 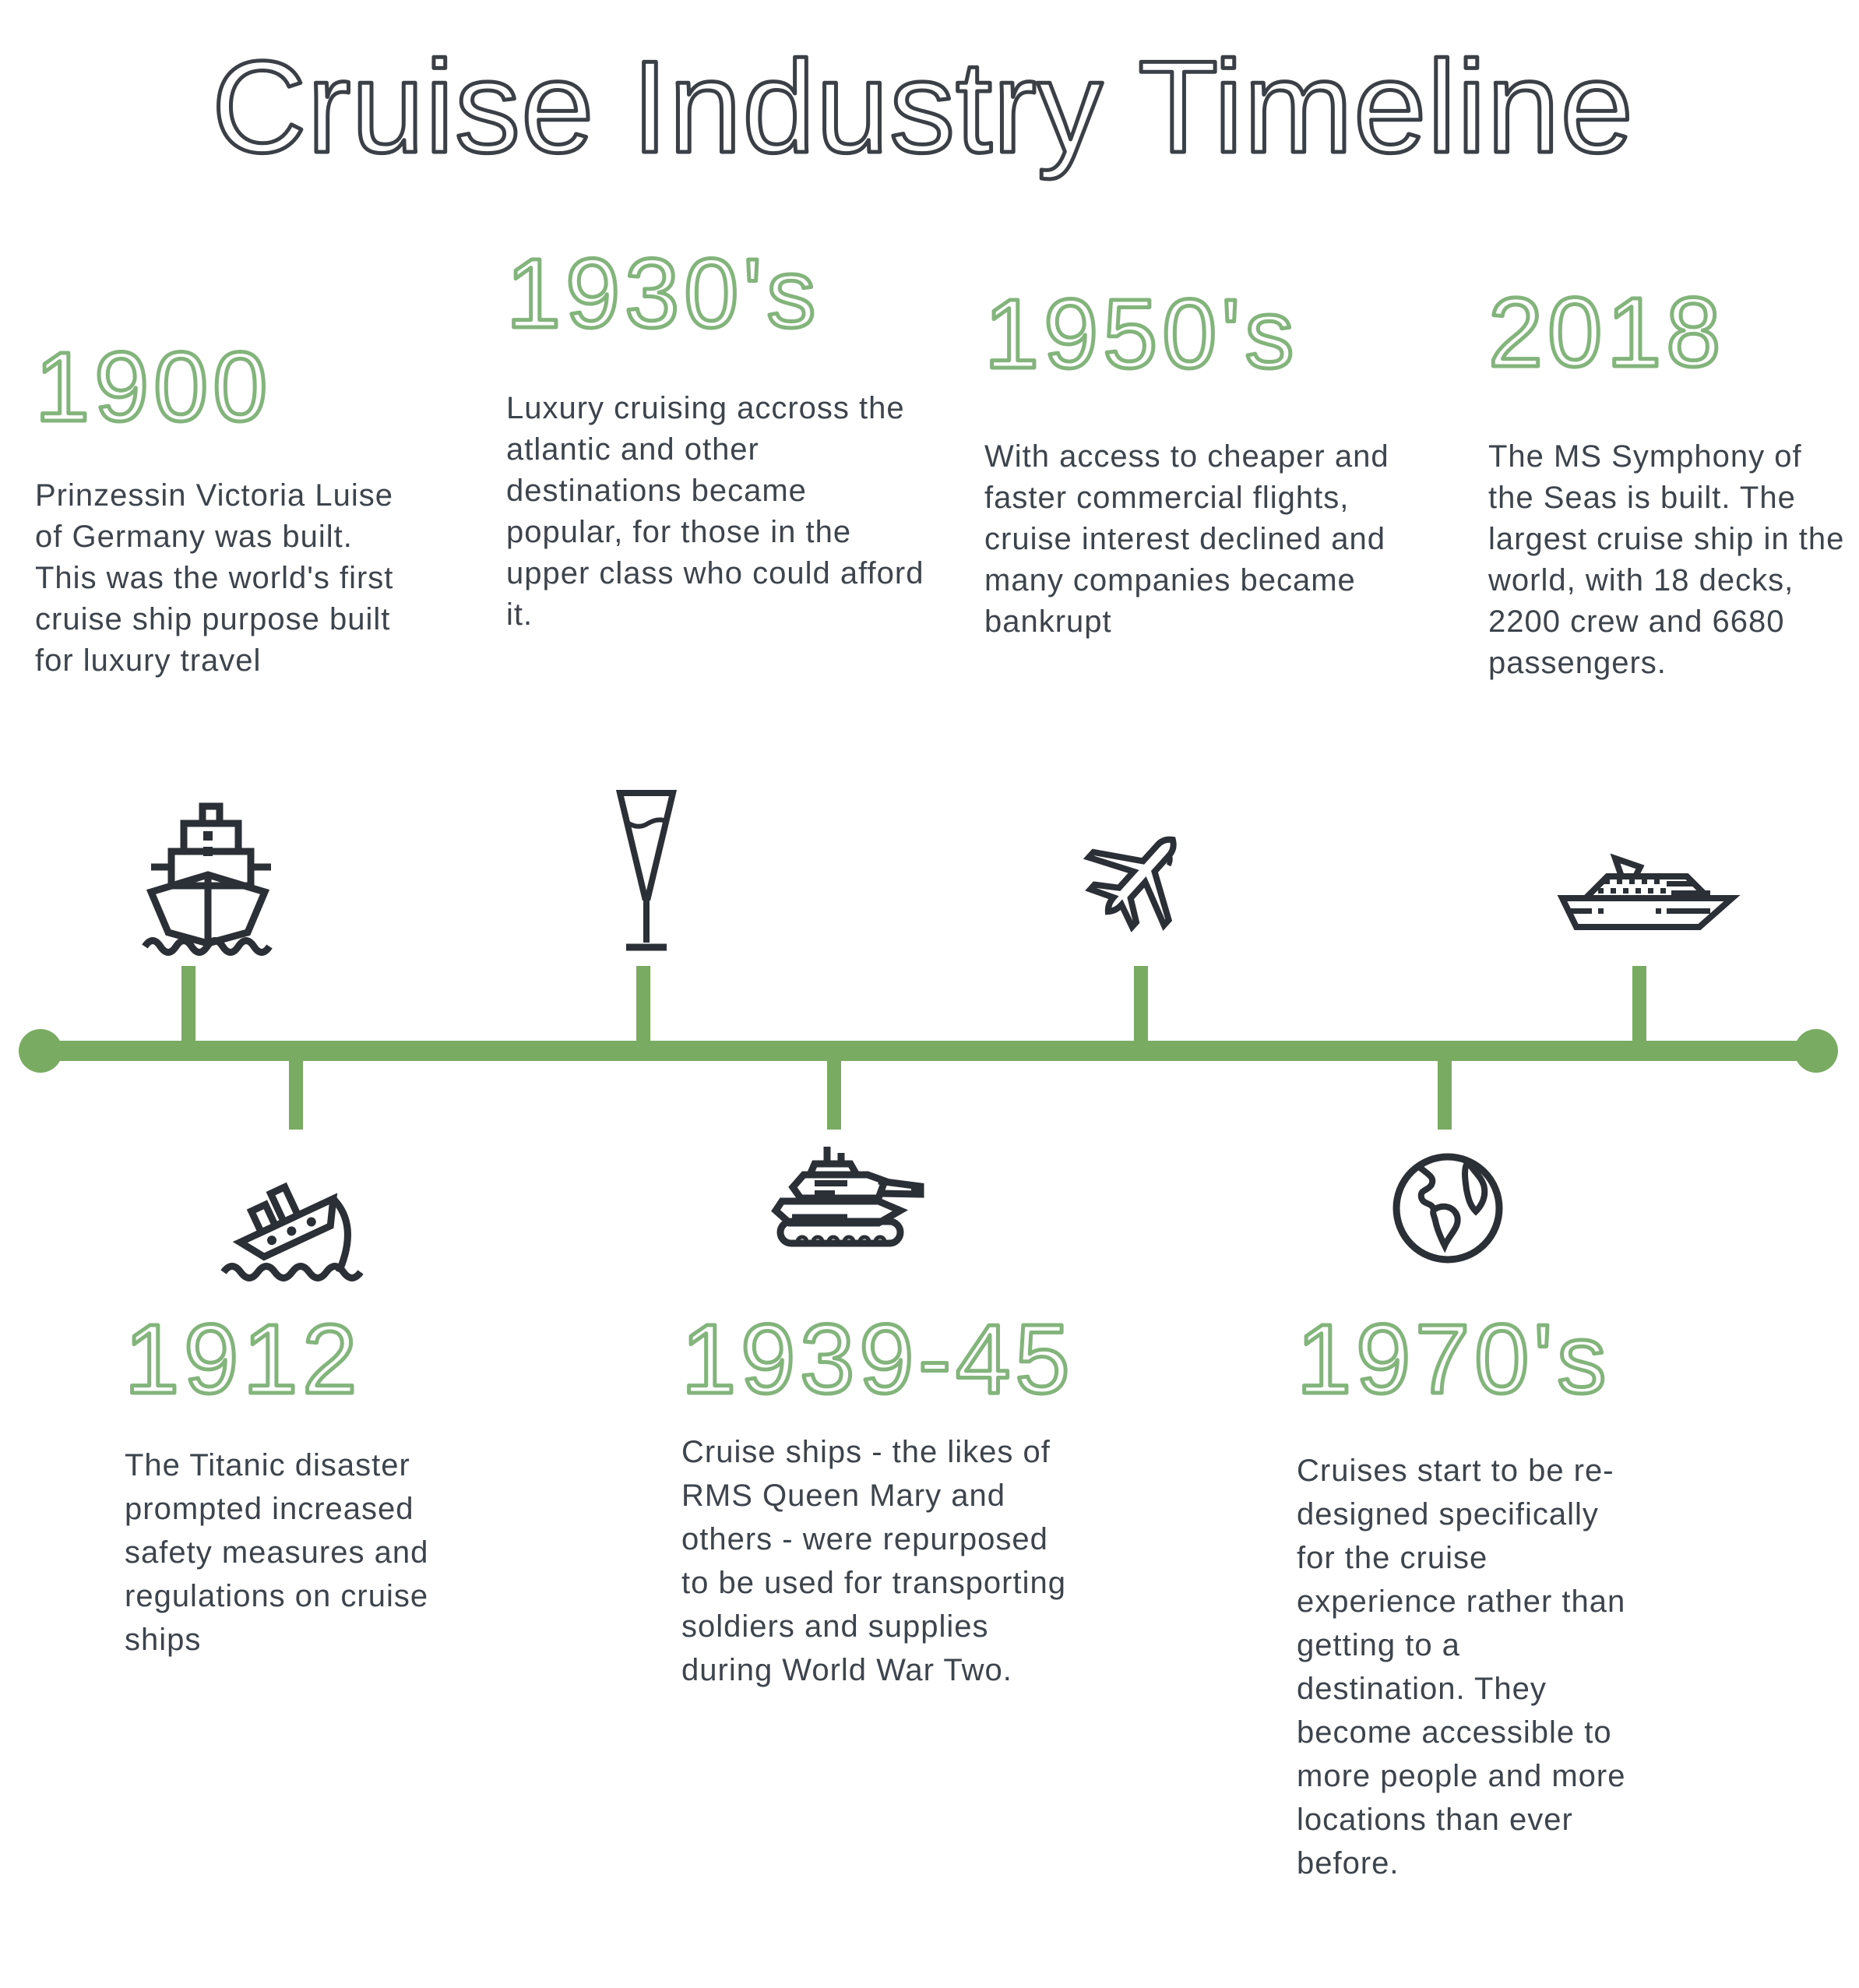 I want to click on event-1900-year: 1900, so click(x=152, y=387).